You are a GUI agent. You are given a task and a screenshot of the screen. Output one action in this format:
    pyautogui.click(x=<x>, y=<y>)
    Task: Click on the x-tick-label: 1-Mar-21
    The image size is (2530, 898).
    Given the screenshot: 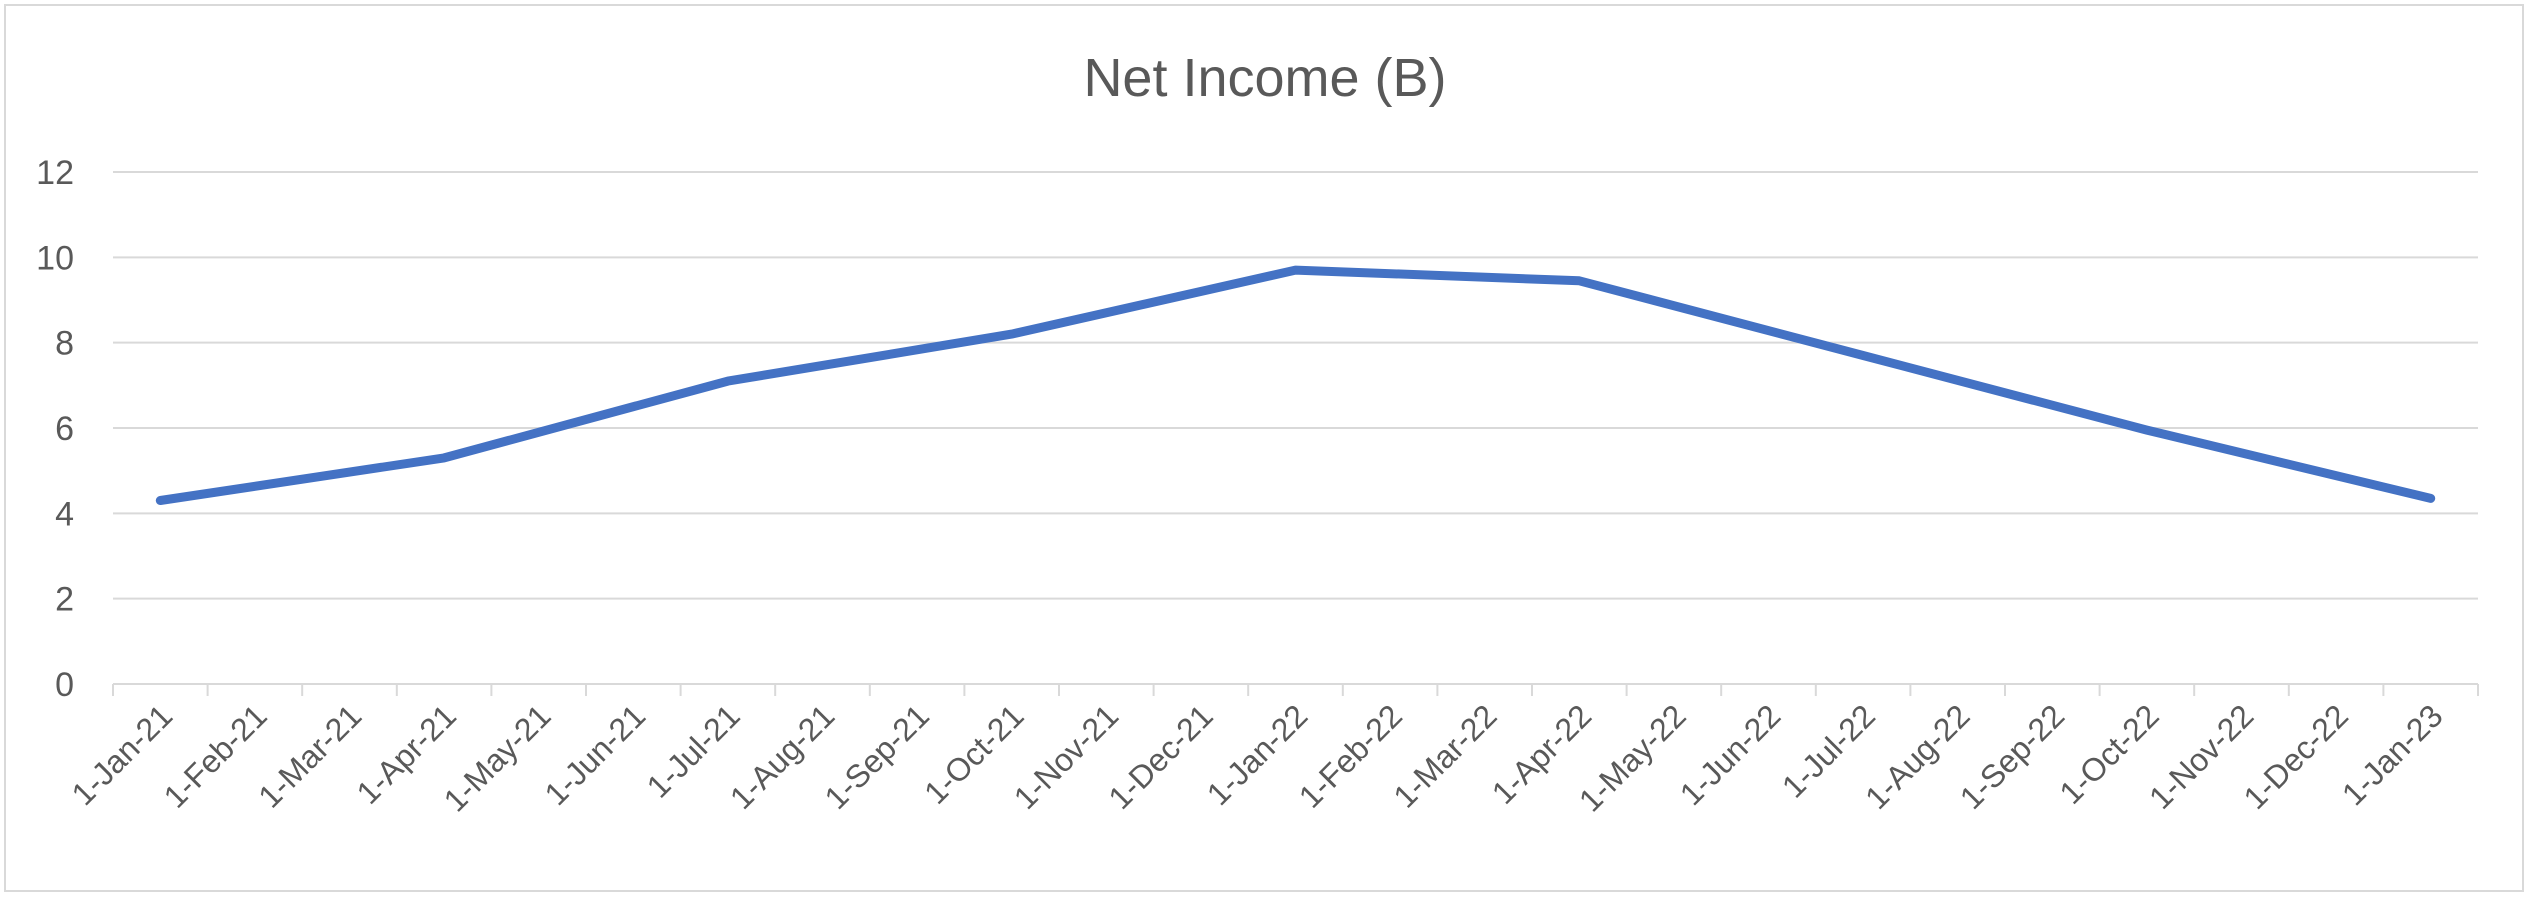 What is the action you would take?
    pyautogui.click(x=309, y=755)
    